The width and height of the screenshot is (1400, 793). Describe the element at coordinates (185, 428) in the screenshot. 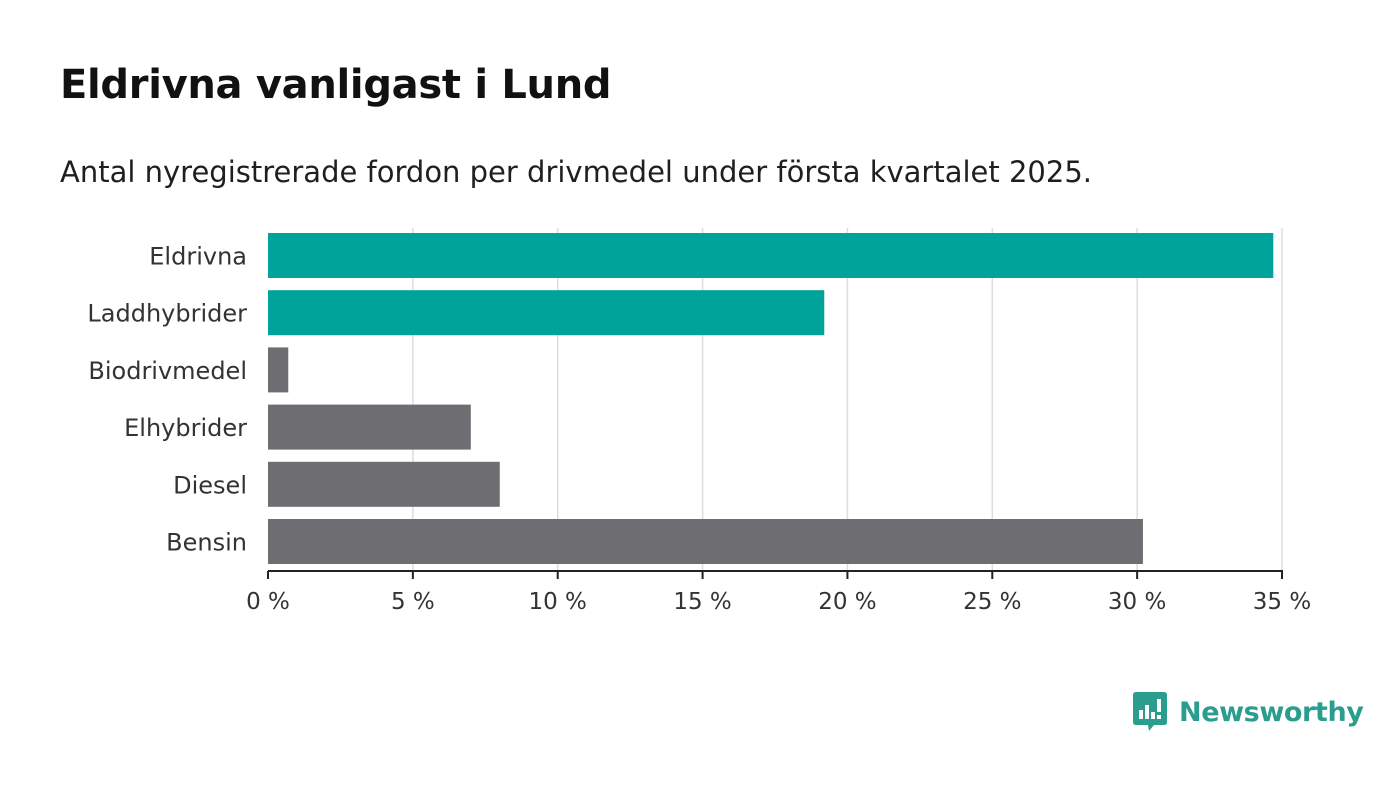

I see `category-label: Elhybrider` at that location.